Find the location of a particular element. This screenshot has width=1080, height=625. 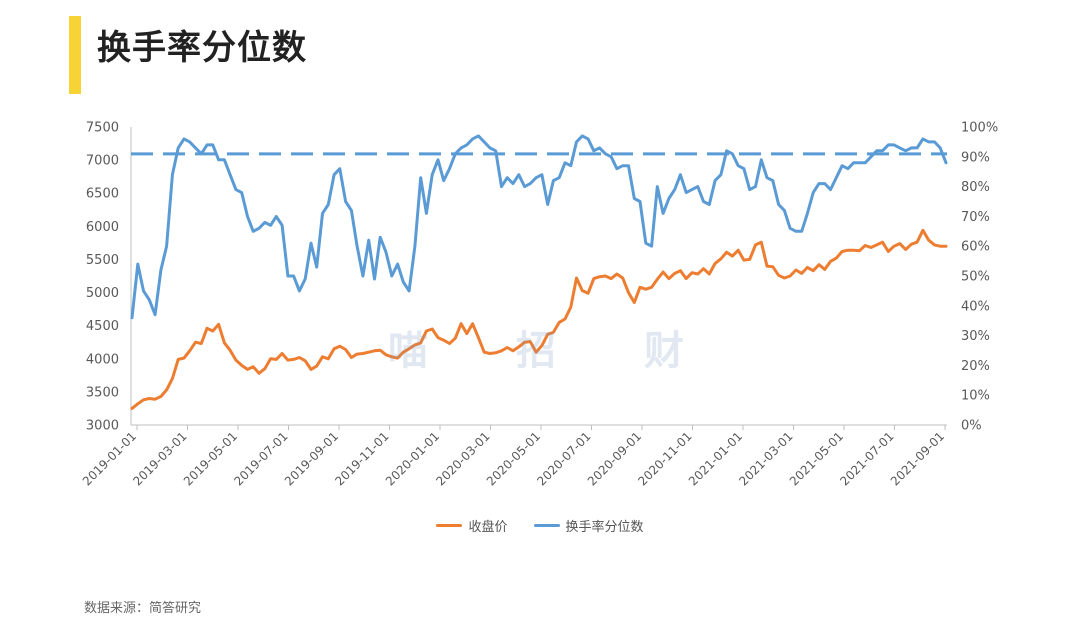

y-right-tick-label: 100% is located at coordinates (979, 128).